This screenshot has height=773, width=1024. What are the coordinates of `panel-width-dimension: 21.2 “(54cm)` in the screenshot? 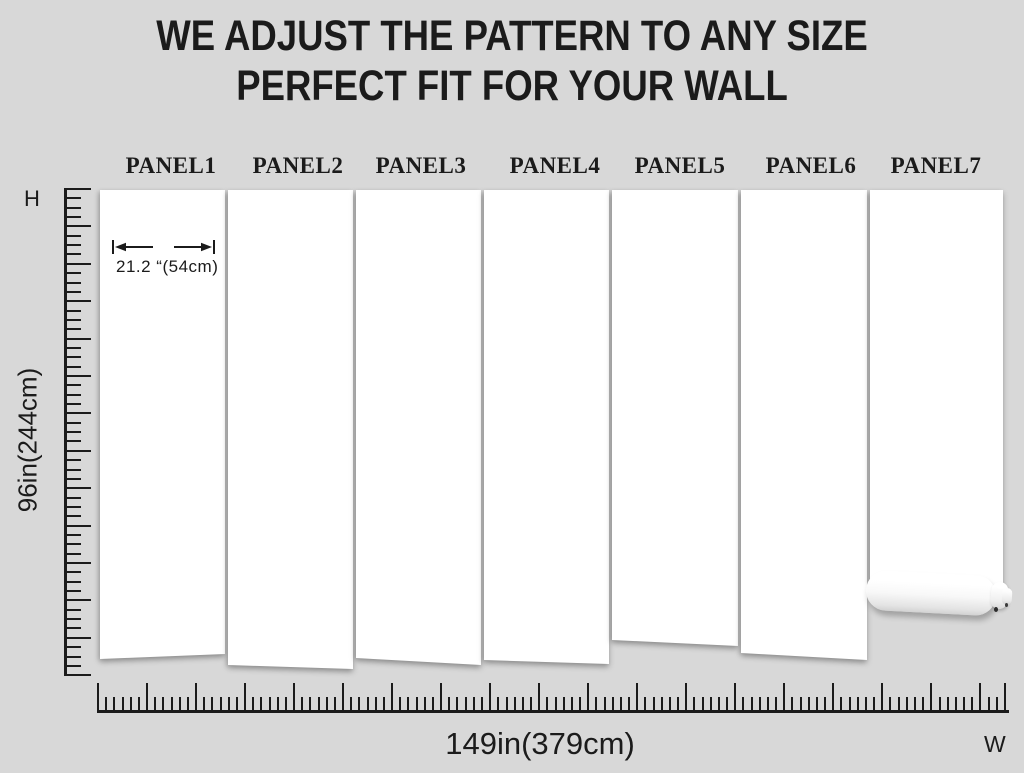 It's located at (167, 266).